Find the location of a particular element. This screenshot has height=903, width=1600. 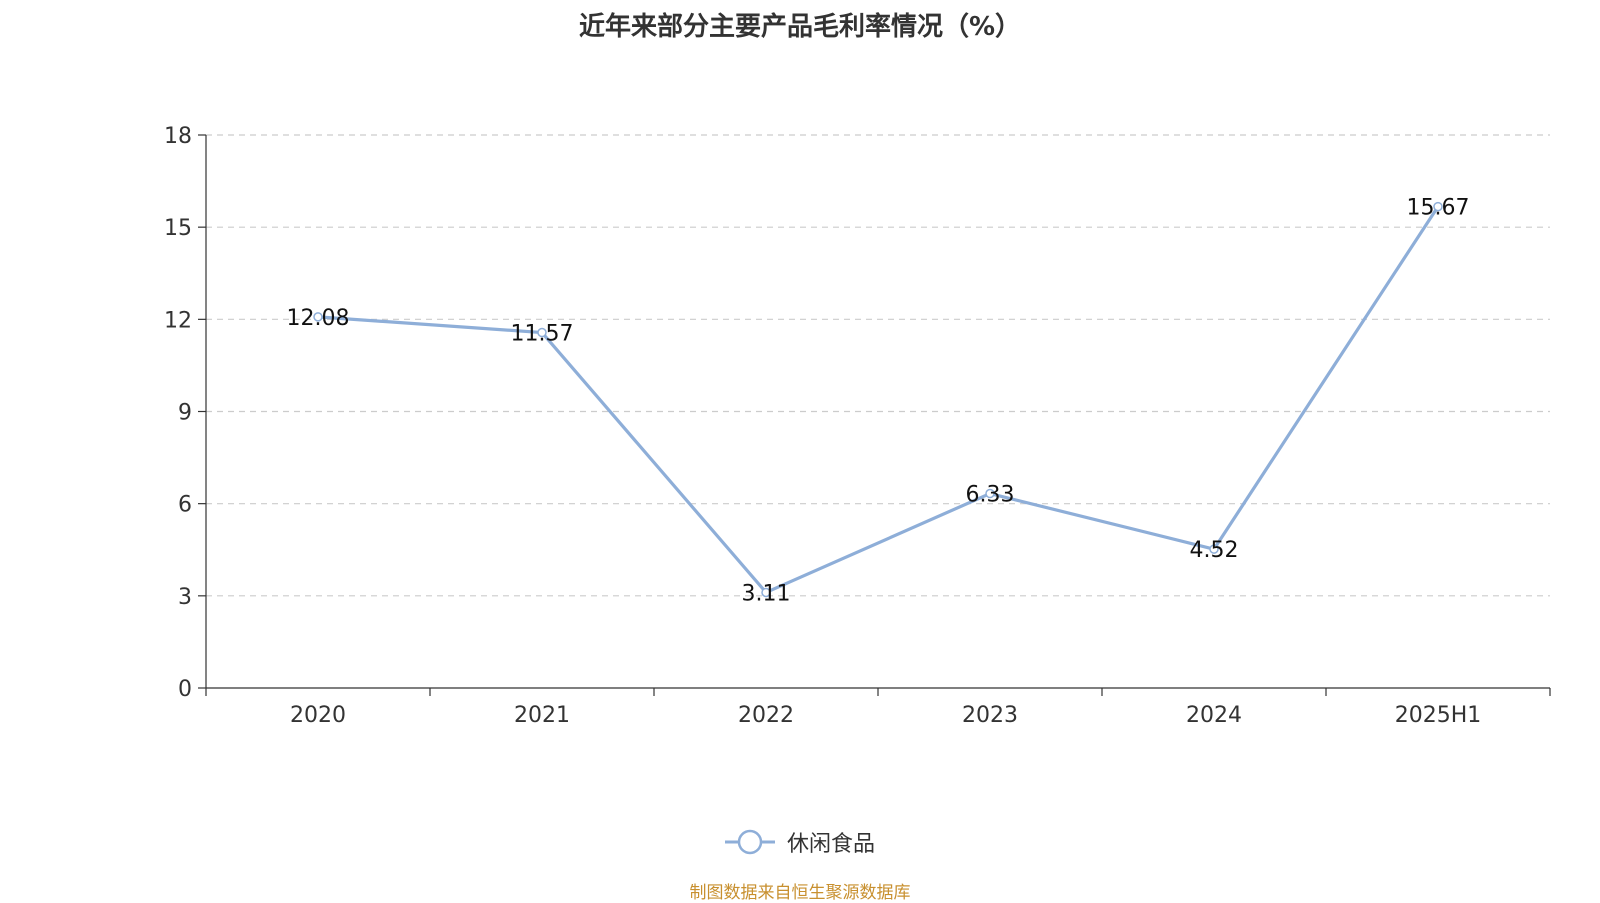

source-note: 制图数据来自恒生聚源数据库 is located at coordinates (800, 893).